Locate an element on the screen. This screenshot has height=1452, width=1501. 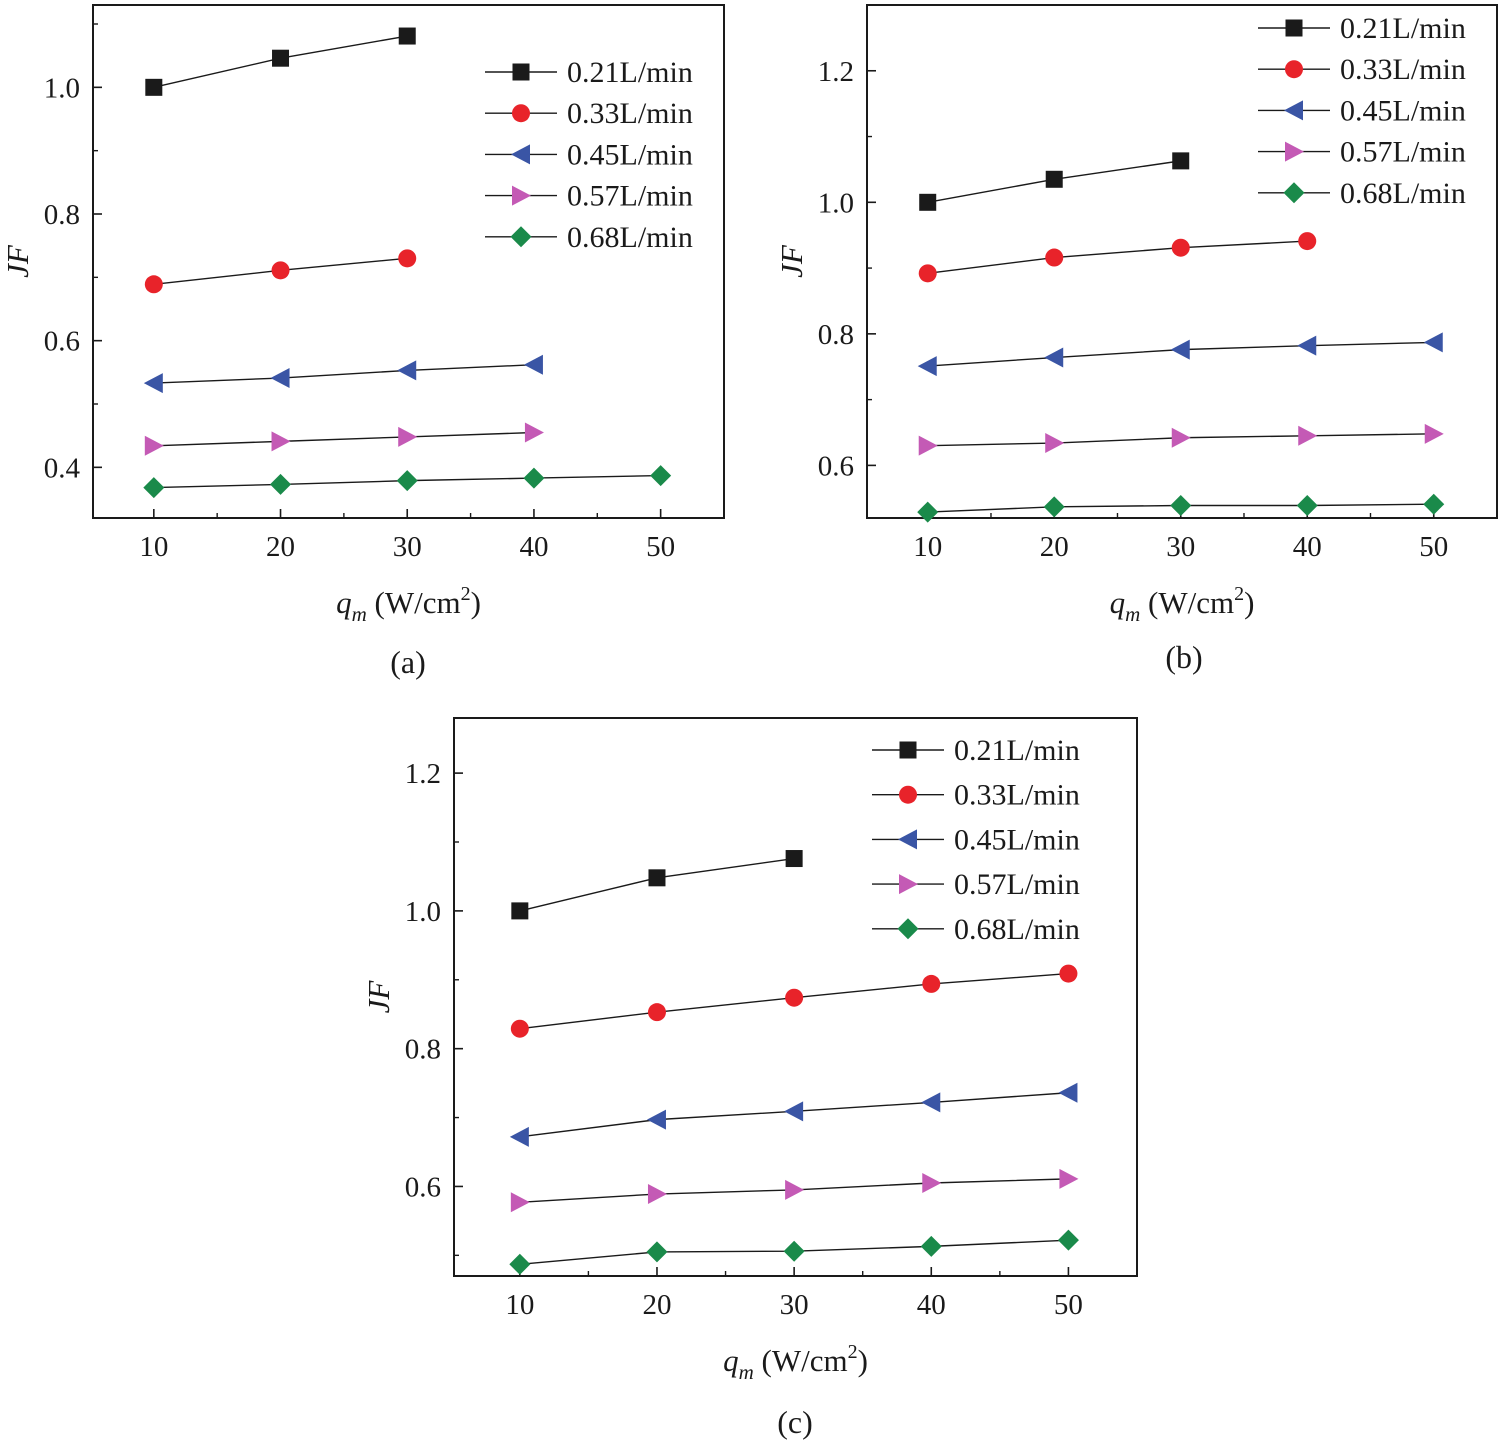
y-axis-title: JF is located at coordinates (791, 261).